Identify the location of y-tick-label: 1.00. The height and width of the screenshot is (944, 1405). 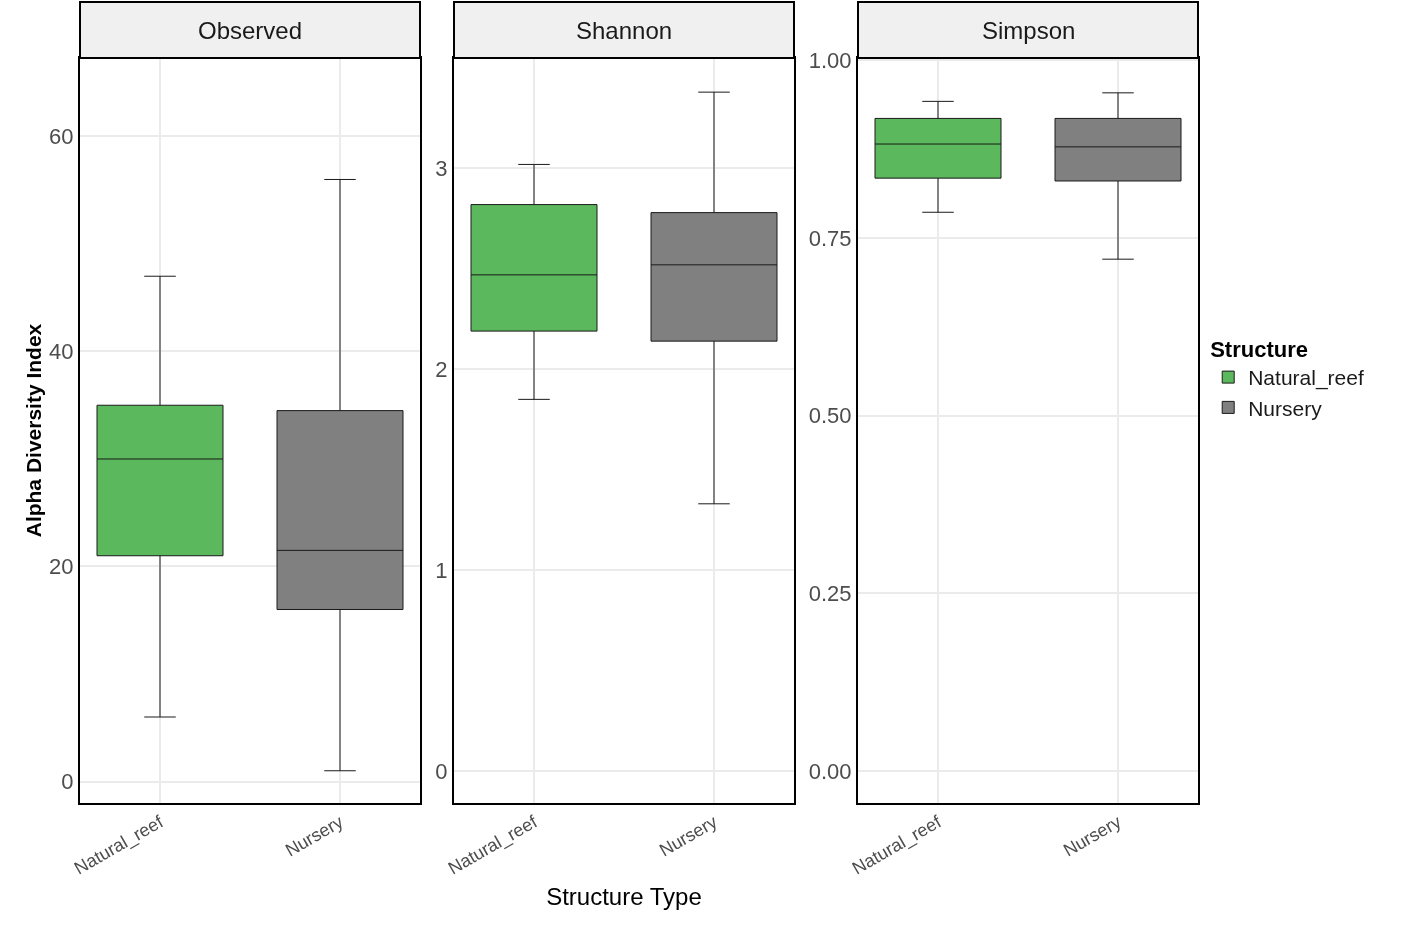
(830, 60).